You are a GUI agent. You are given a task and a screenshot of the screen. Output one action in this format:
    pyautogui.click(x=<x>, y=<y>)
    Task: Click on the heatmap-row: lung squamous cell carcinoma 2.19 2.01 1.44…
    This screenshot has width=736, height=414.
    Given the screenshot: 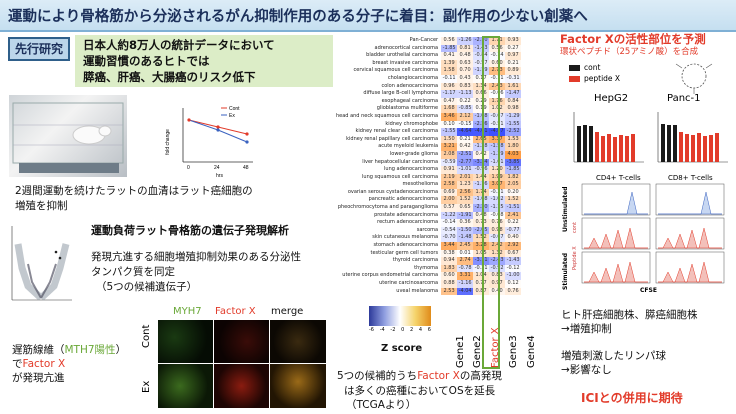 What is the action you would take?
    pyautogui.click(x=428, y=177)
    